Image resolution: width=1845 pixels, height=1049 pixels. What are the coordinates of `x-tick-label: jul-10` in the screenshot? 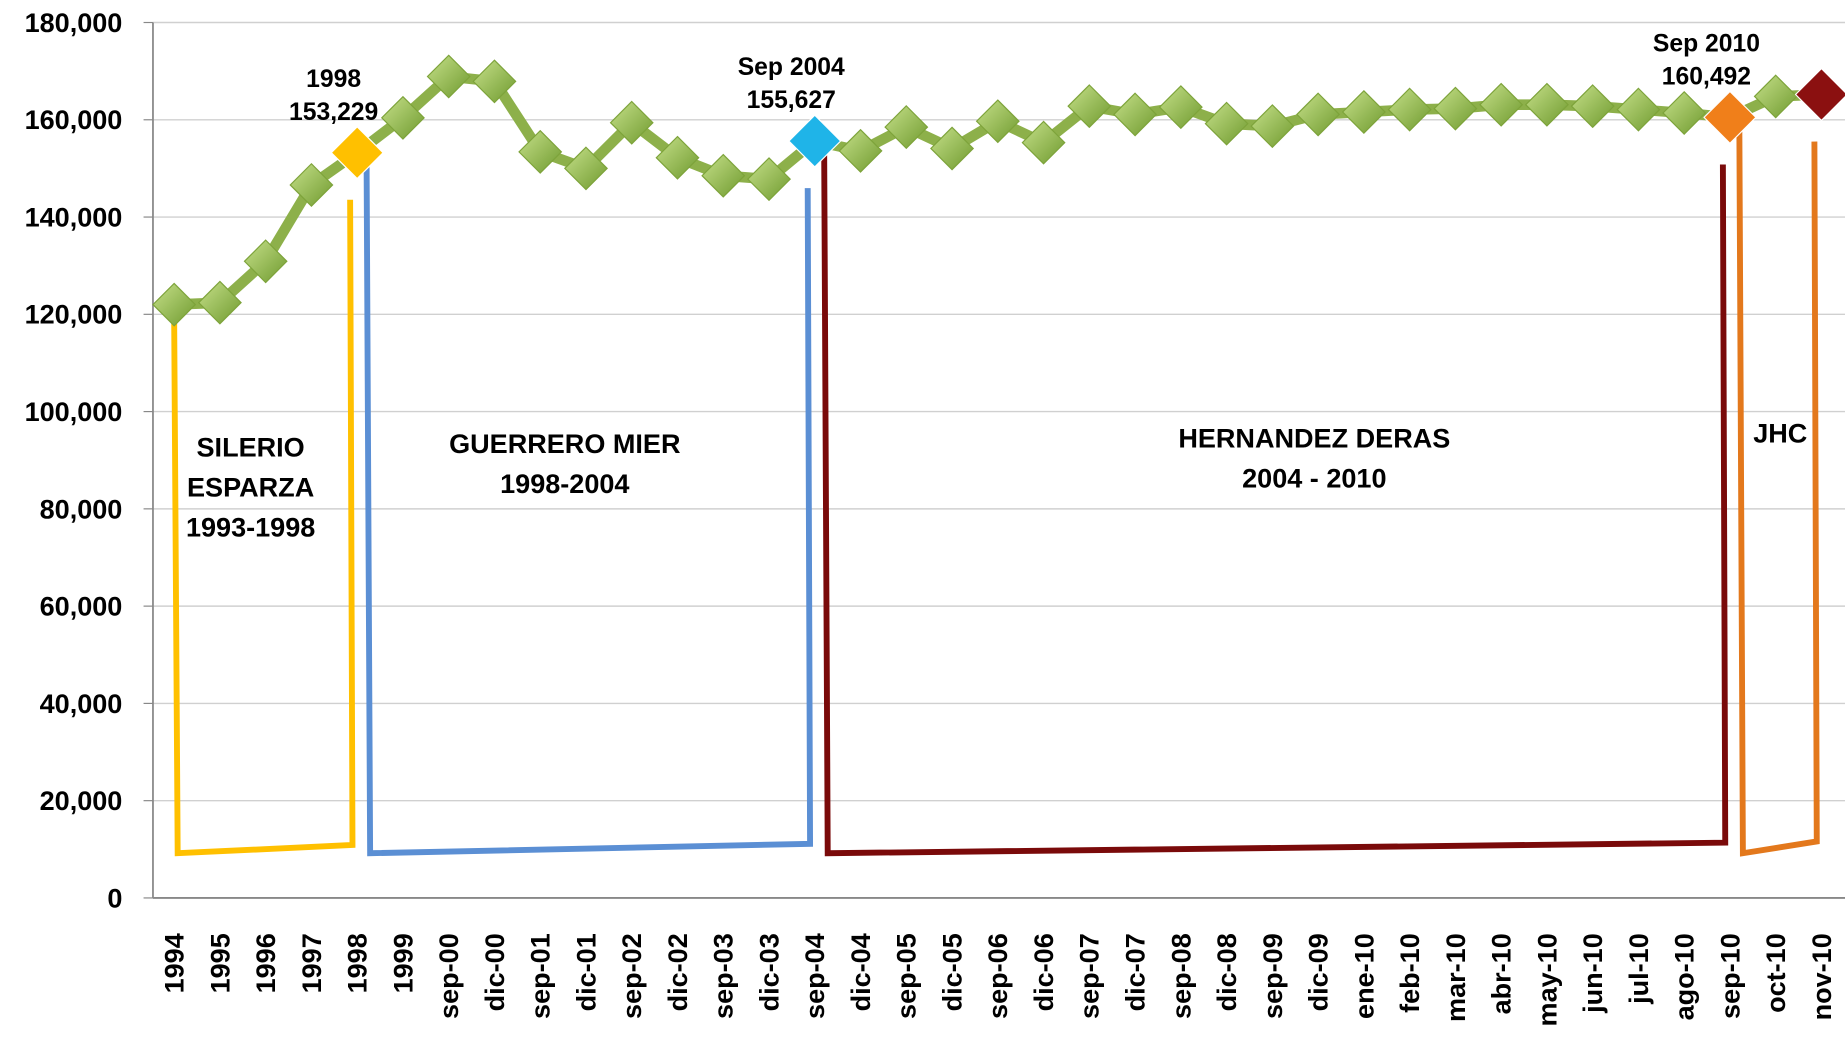 It's located at (1639, 969).